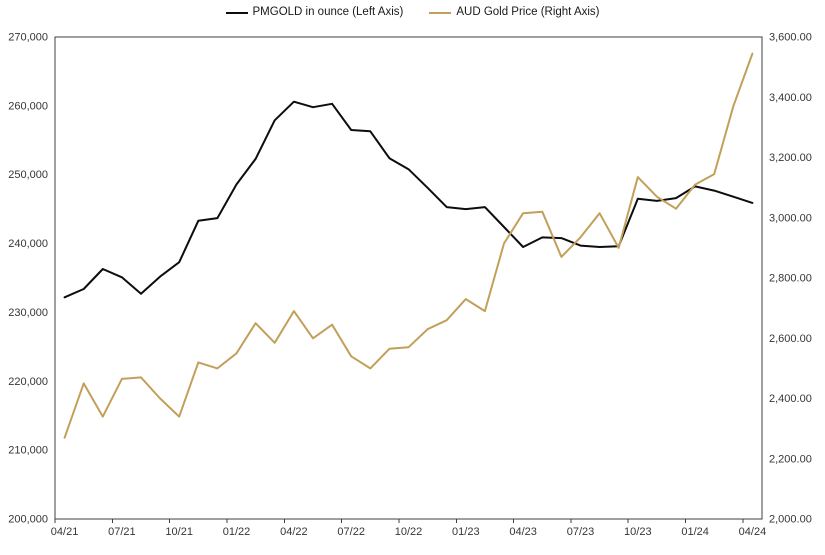 The image size is (825, 555). Describe the element at coordinates (790, 520) in the screenshot. I see `right-axis-label: 2,000.00` at that location.